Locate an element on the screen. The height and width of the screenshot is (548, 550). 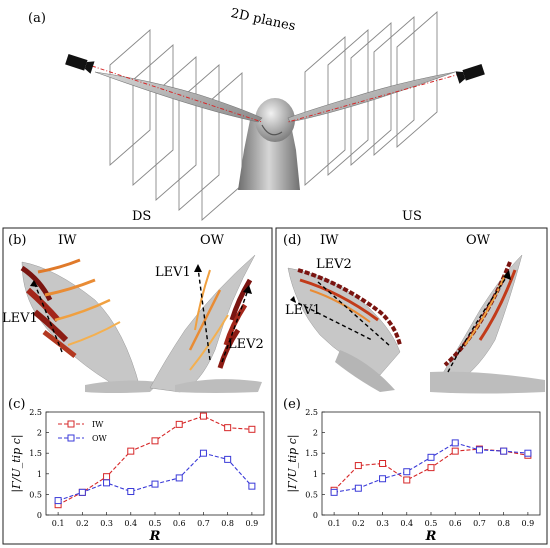
lev1-arrow-ow-b is located at coordinates (204, 314).